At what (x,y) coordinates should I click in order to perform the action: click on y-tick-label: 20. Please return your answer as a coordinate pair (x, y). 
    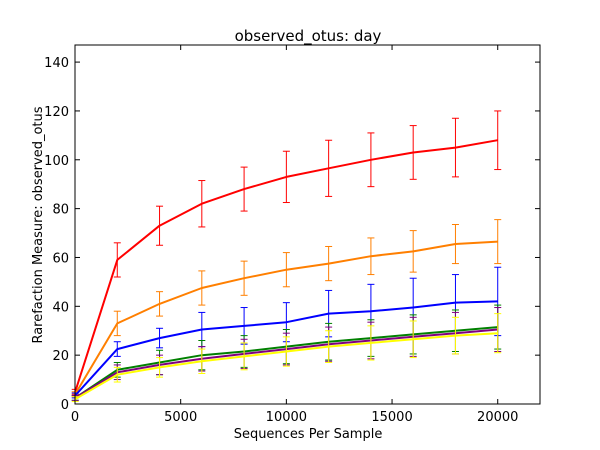
    Looking at the image, I should click on (60, 356).